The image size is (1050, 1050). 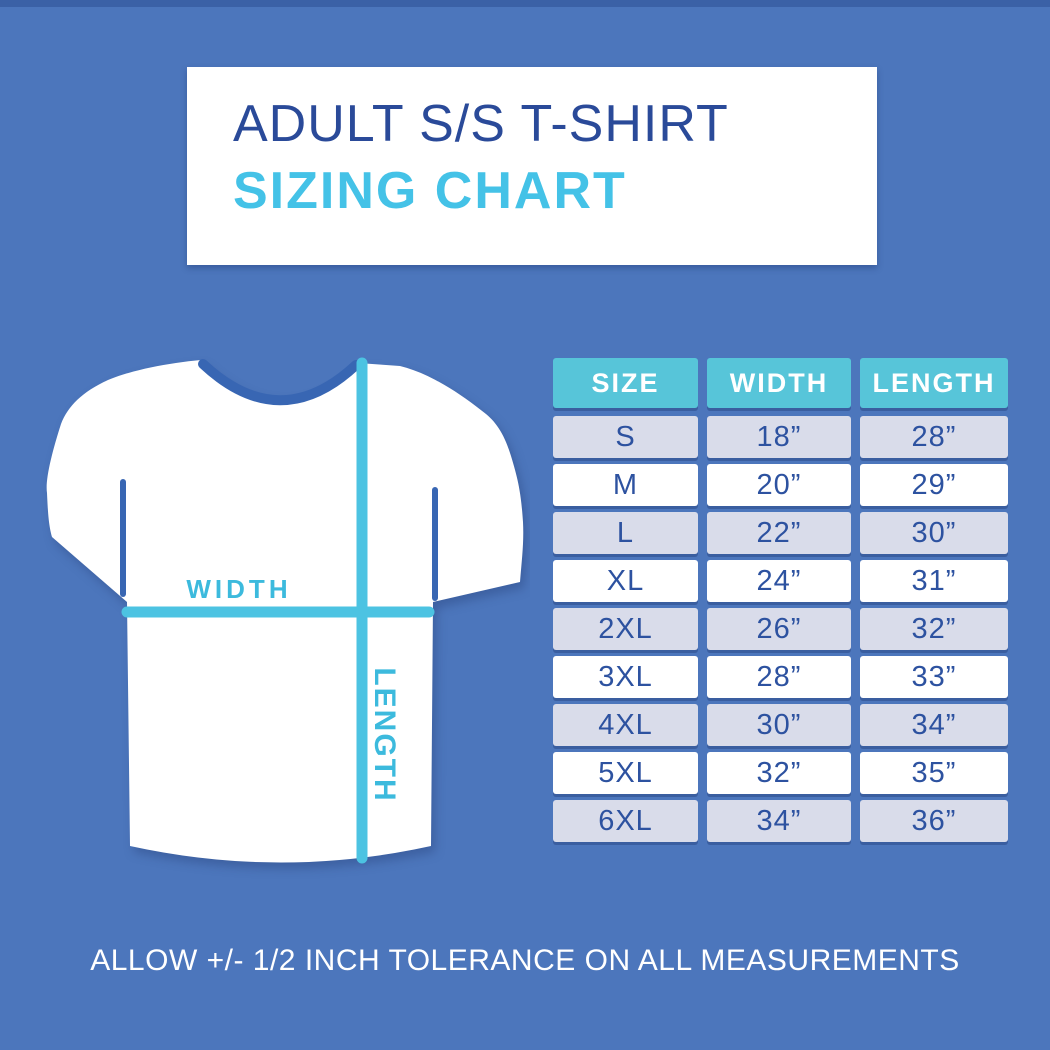 I want to click on collar-icon, so click(x=279, y=382).